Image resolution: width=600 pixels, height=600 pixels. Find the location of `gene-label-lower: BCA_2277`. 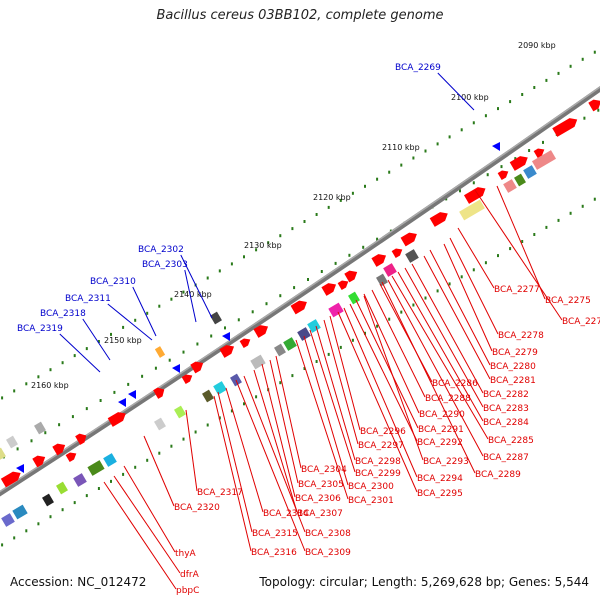

gene-label-lower: BCA_2277 is located at coordinates (517, 290).